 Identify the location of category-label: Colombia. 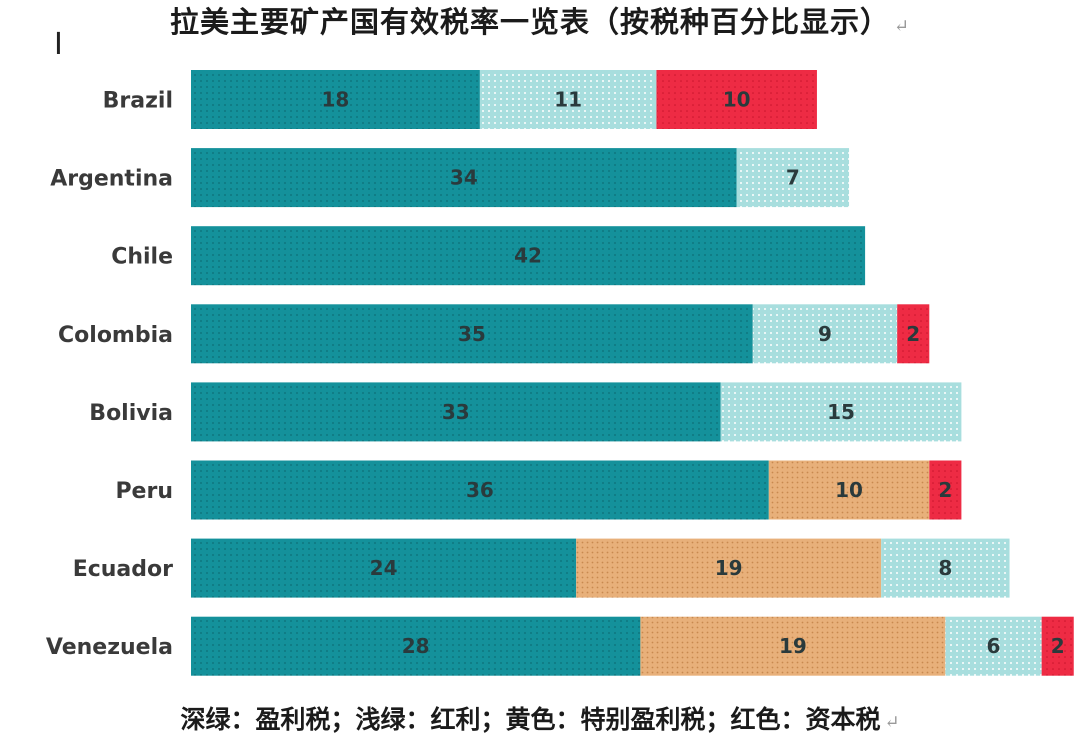
(115, 335).